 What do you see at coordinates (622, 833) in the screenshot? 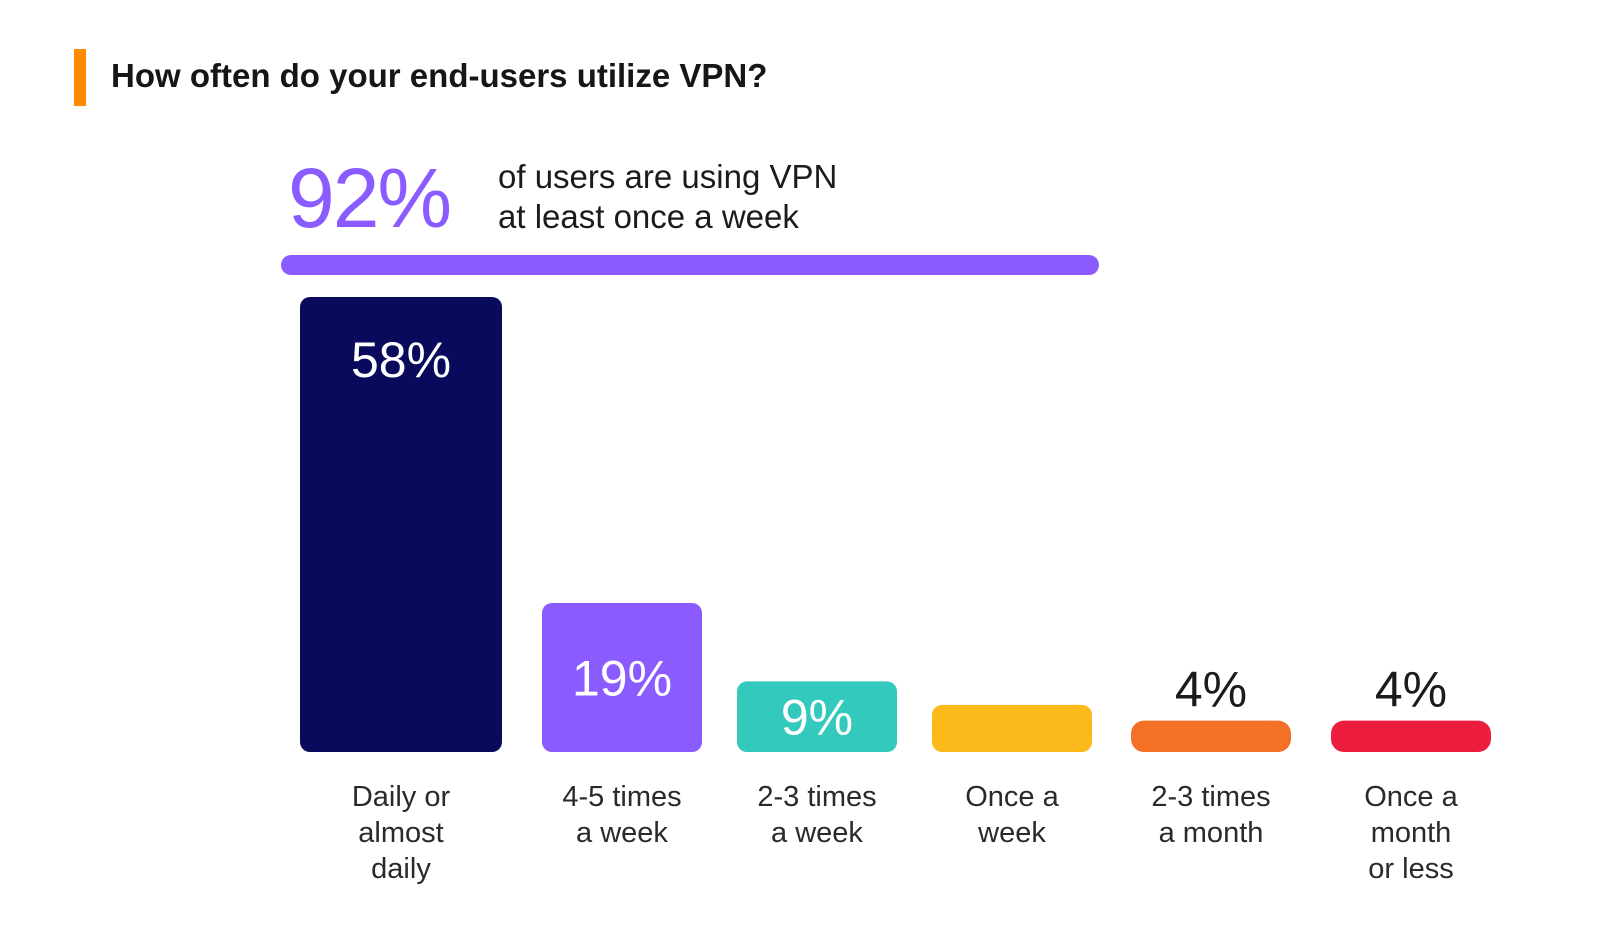
I see `category-label-2-line-2: a week` at bounding box center [622, 833].